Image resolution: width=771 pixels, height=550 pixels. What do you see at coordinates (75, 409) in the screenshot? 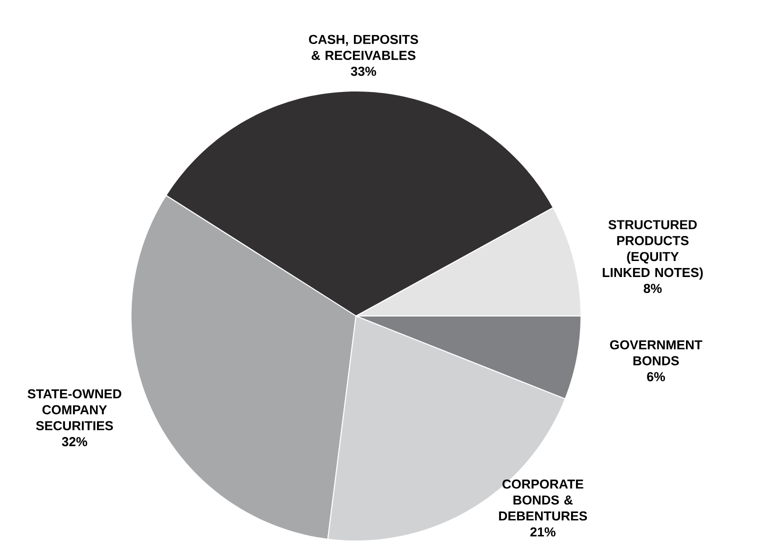
I see `slice-label: STATE-OWNED COMPANY SECURITIES` at bounding box center [75, 409].